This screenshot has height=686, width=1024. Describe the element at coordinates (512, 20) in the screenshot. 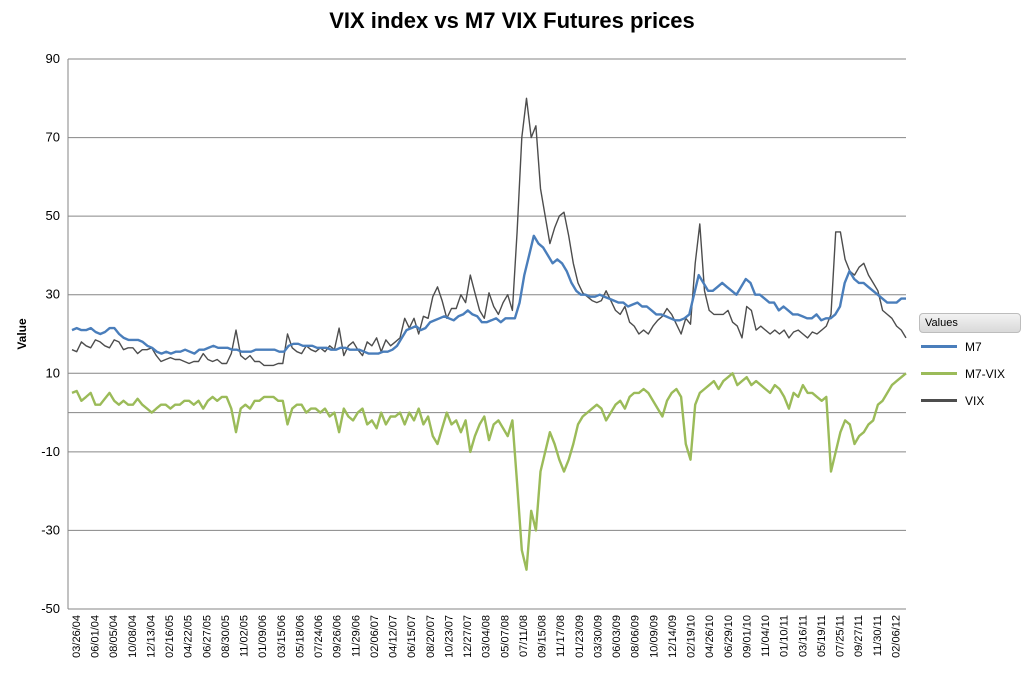

I see `chart-title: VIX index vs M7 VIX Futures prices` at that location.